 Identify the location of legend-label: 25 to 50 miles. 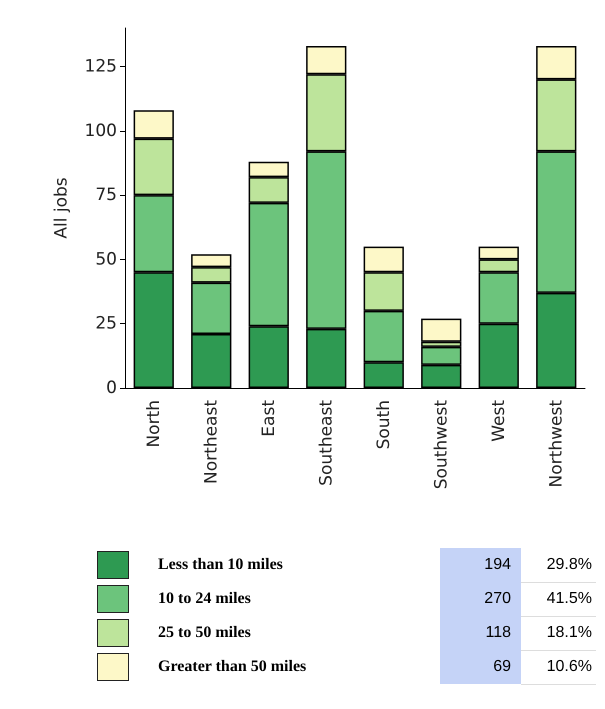
(204, 633).